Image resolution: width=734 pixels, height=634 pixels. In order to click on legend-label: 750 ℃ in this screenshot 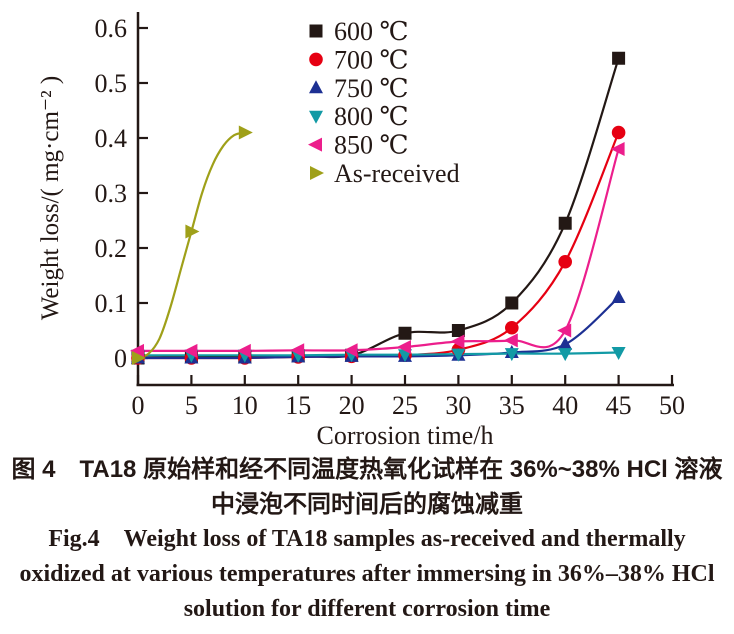, I will do `click(371, 88)`.